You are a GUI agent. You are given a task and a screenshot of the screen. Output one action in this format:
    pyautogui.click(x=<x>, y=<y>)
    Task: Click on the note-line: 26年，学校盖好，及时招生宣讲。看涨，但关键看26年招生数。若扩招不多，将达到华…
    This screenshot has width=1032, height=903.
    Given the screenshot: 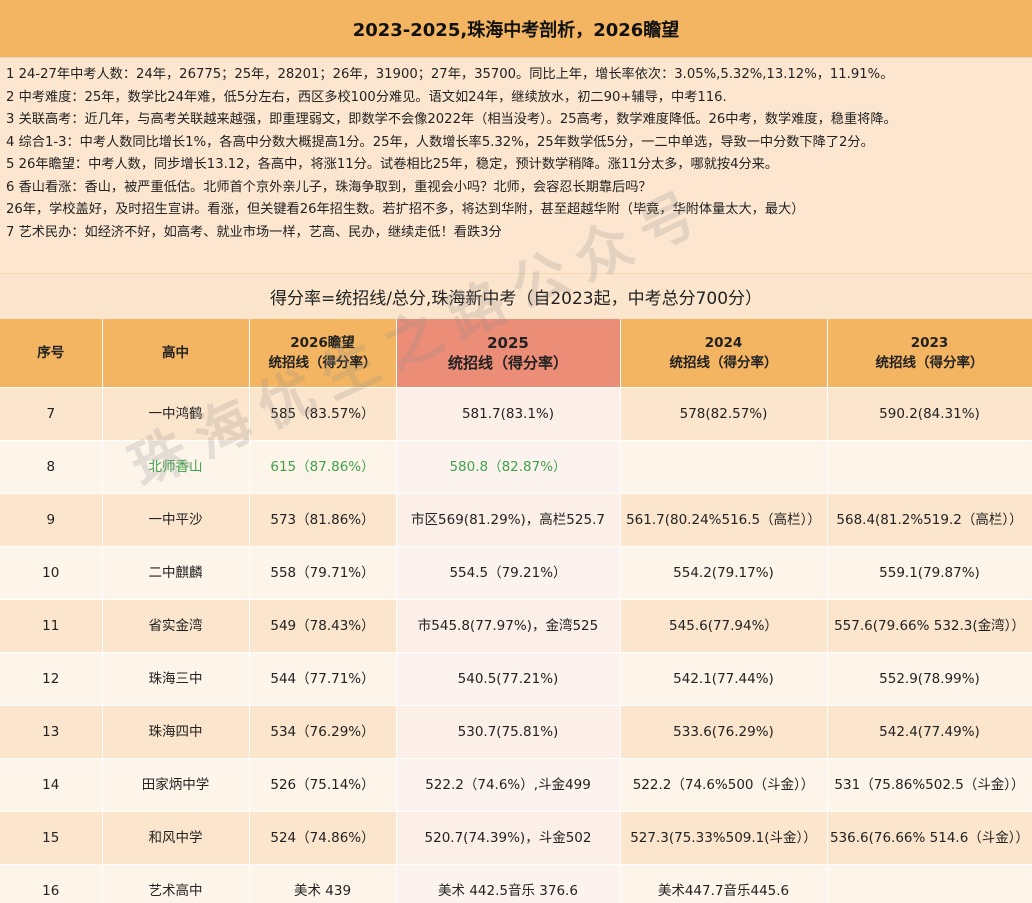 What is the action you would take?
    pyautogui.click(x=405, y=209)
    